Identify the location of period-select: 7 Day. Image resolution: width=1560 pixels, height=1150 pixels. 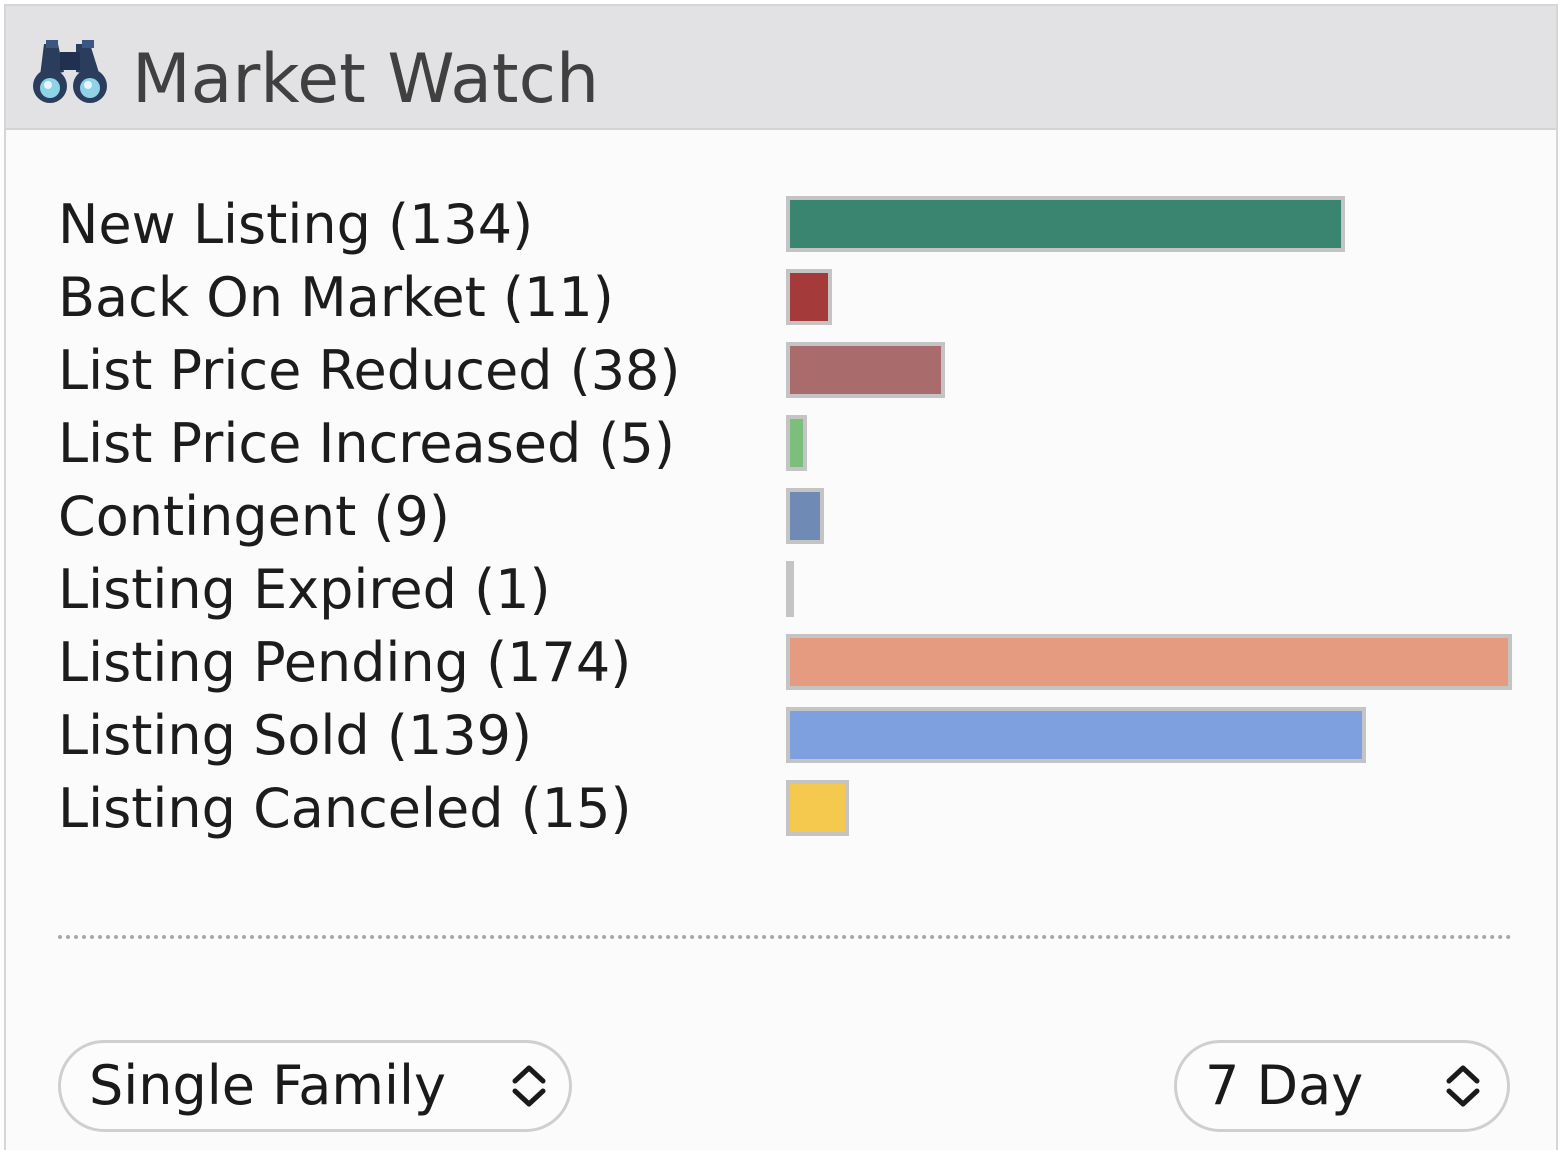
(1342, 1086).